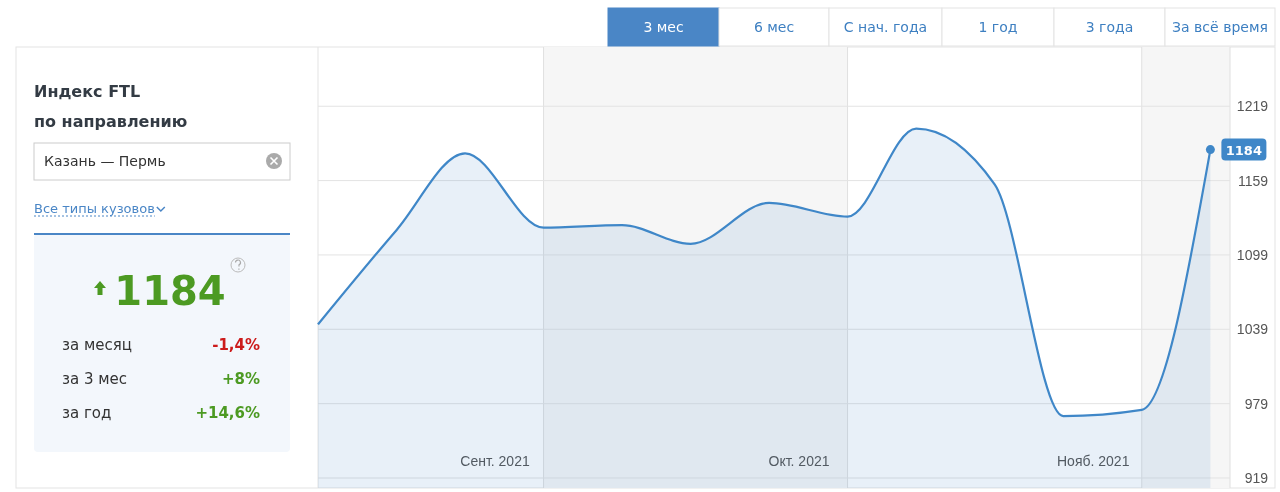 The image size is (1280, 492). Describe the element at coordinates (663, 27) in the screenshot. I see `text: 3 мес` at that location.